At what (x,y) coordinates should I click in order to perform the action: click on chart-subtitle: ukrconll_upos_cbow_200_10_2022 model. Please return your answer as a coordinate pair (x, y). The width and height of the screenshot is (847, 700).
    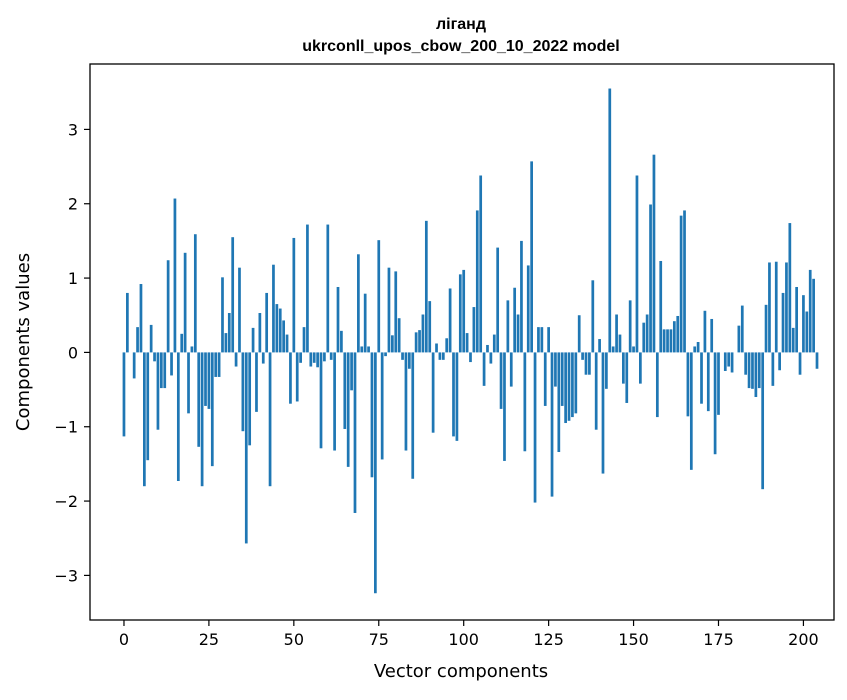
    Looking at the image, I should click on (460, 46).